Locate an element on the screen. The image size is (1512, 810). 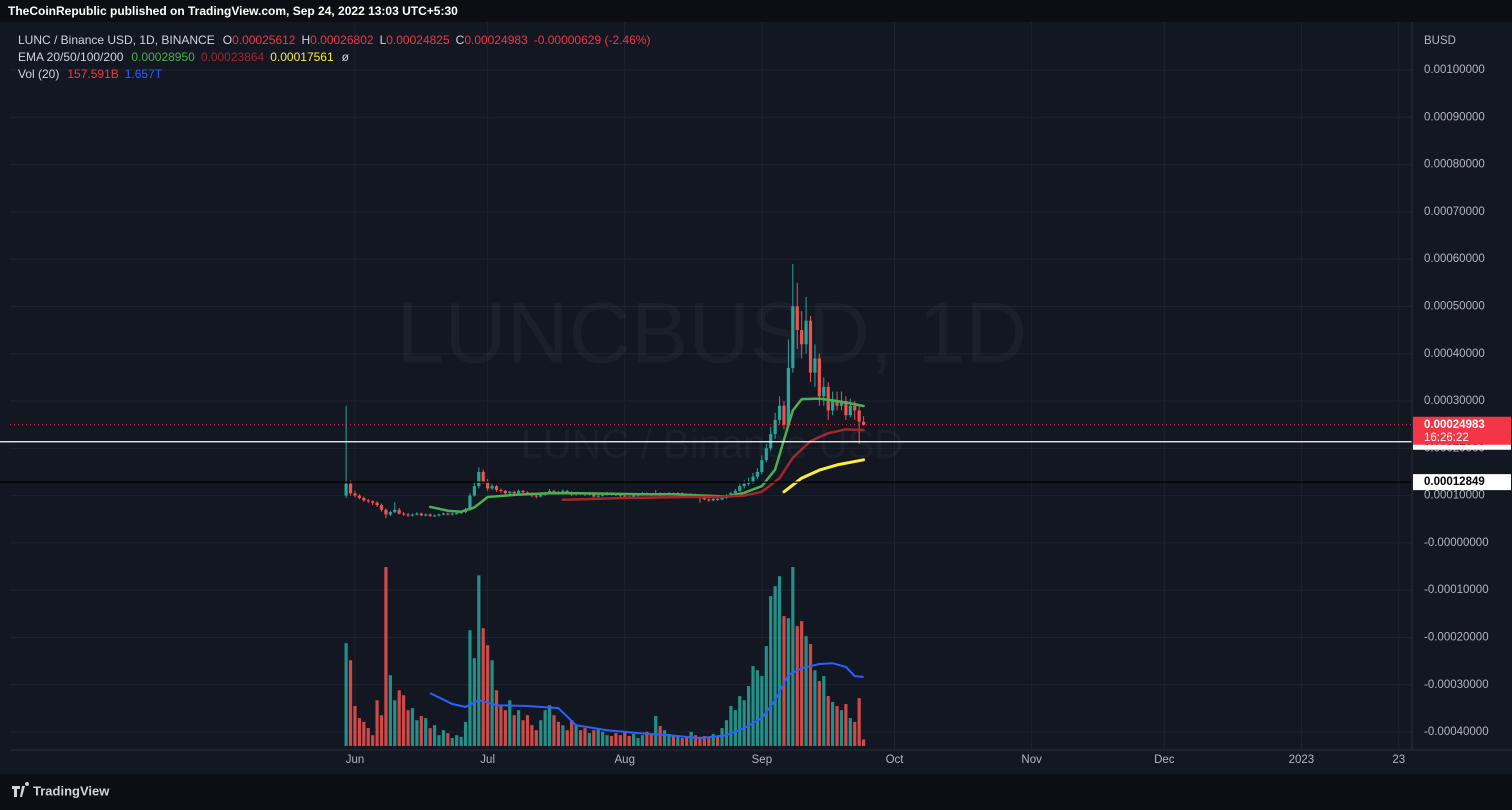
y-tick-label: 0.00100000 is located at coordinates (1454, 70).